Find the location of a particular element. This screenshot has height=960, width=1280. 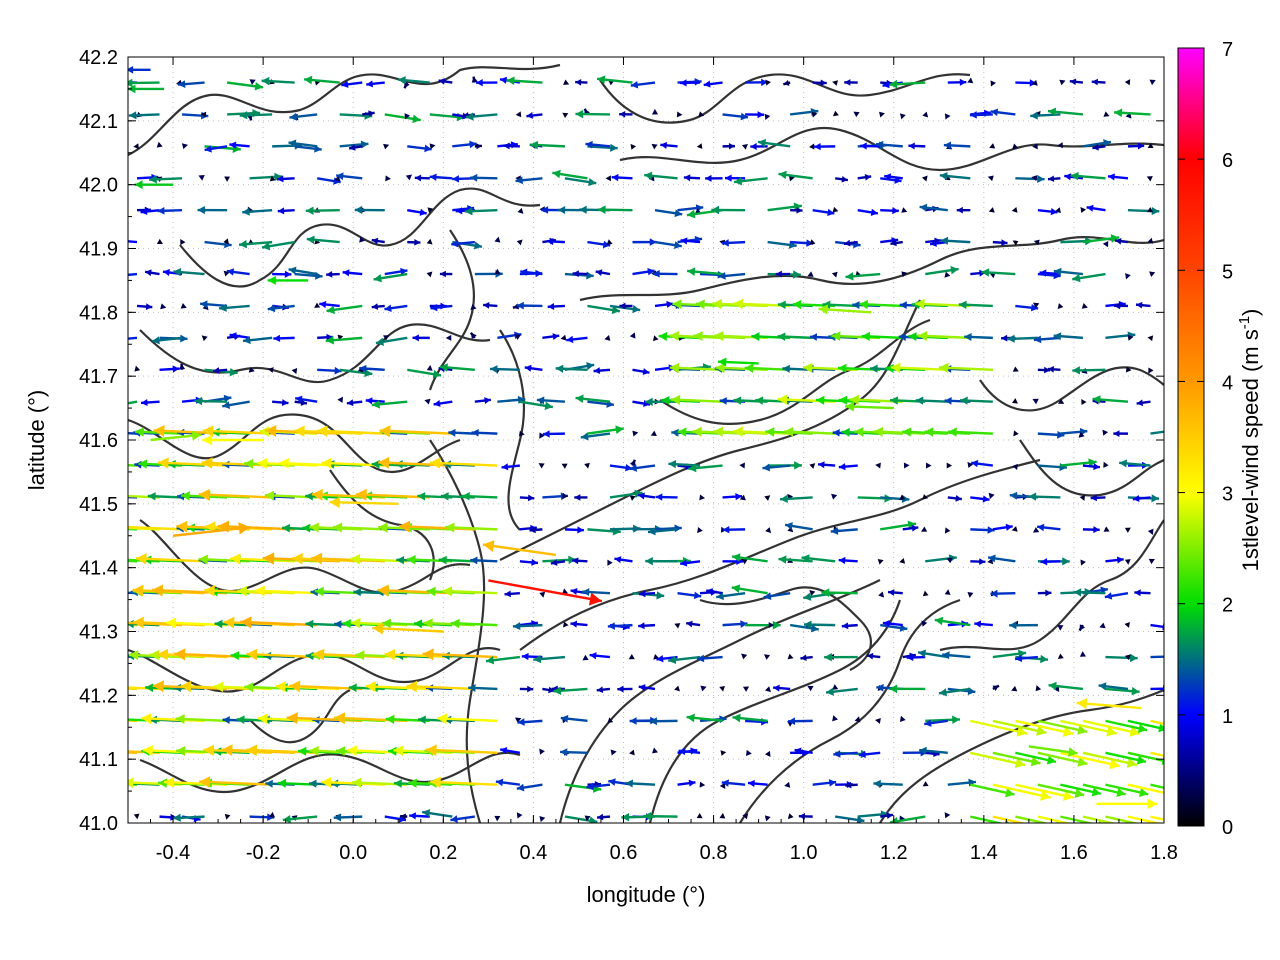

y-tick-label: 41.9 is located at coordinates (98, 250).